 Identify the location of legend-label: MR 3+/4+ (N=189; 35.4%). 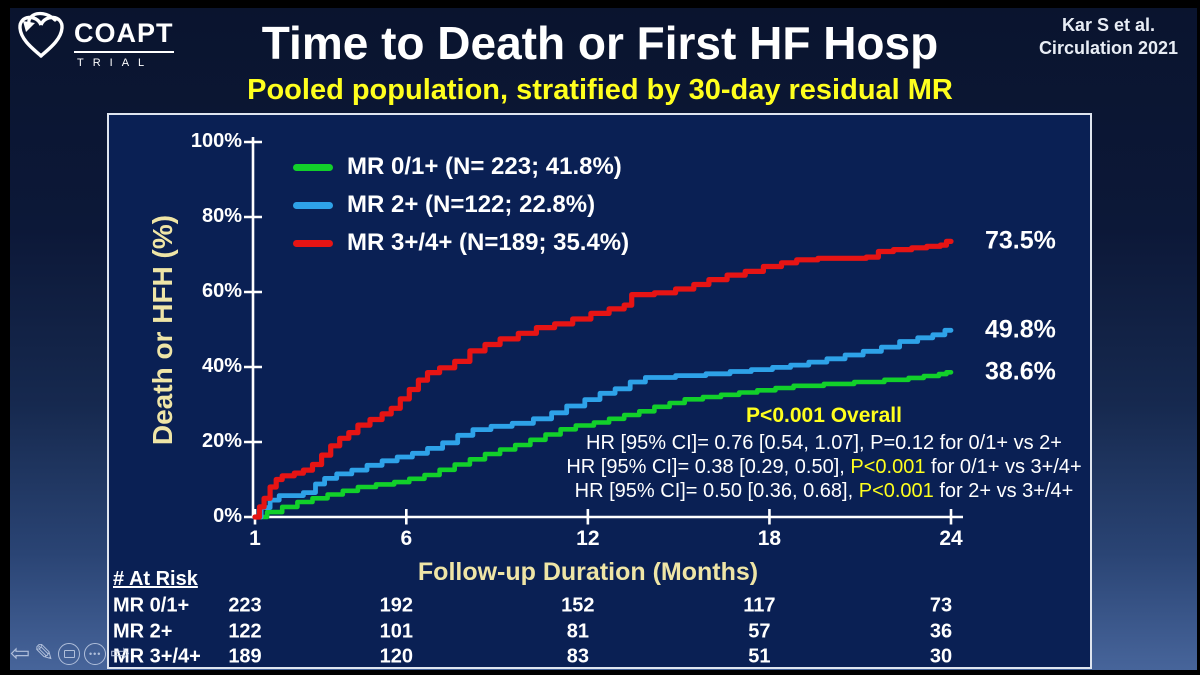
(488, 242).